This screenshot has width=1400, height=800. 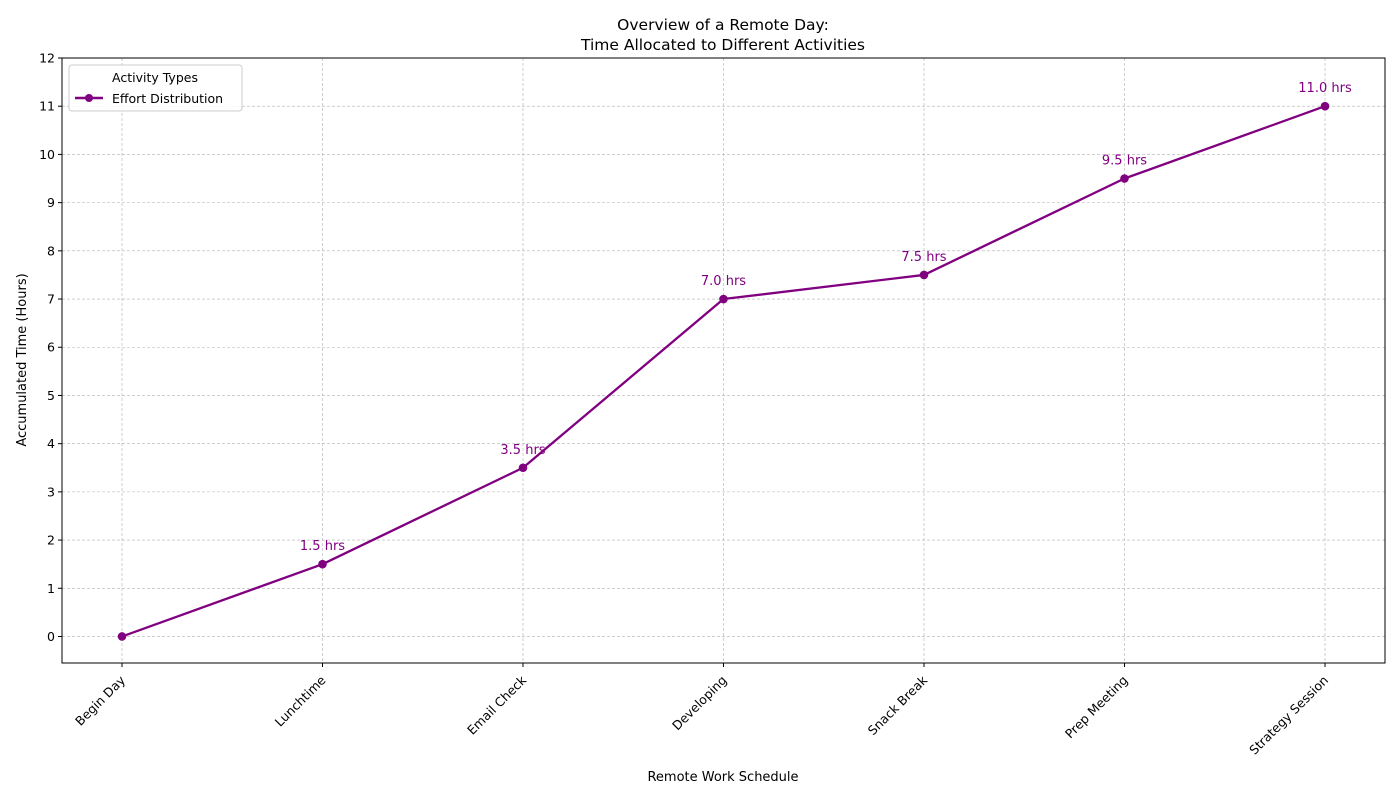 I want to click on chart-title-line2: Time Allocated to Different Activities, so click(x=722, y=45).